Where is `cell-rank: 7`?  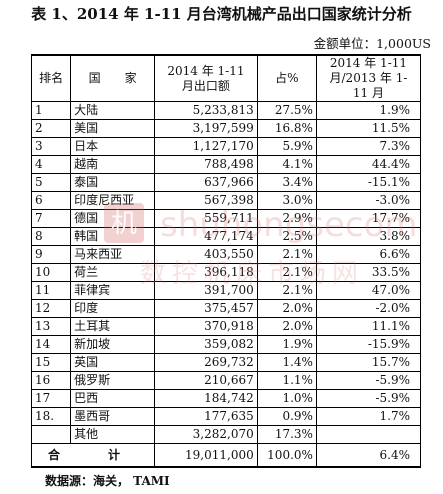 cell-rank: 7 is located at coordinates (51, 218).